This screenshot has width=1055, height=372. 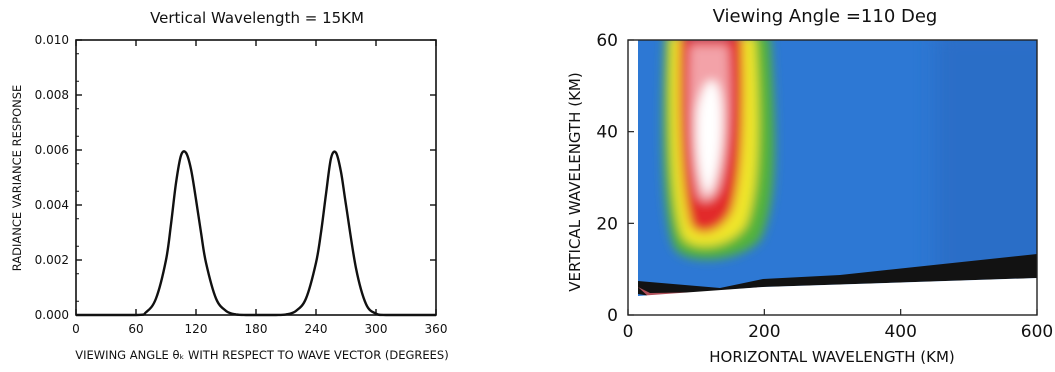 I want to click on contour-bands, so click(x=718, y=150).